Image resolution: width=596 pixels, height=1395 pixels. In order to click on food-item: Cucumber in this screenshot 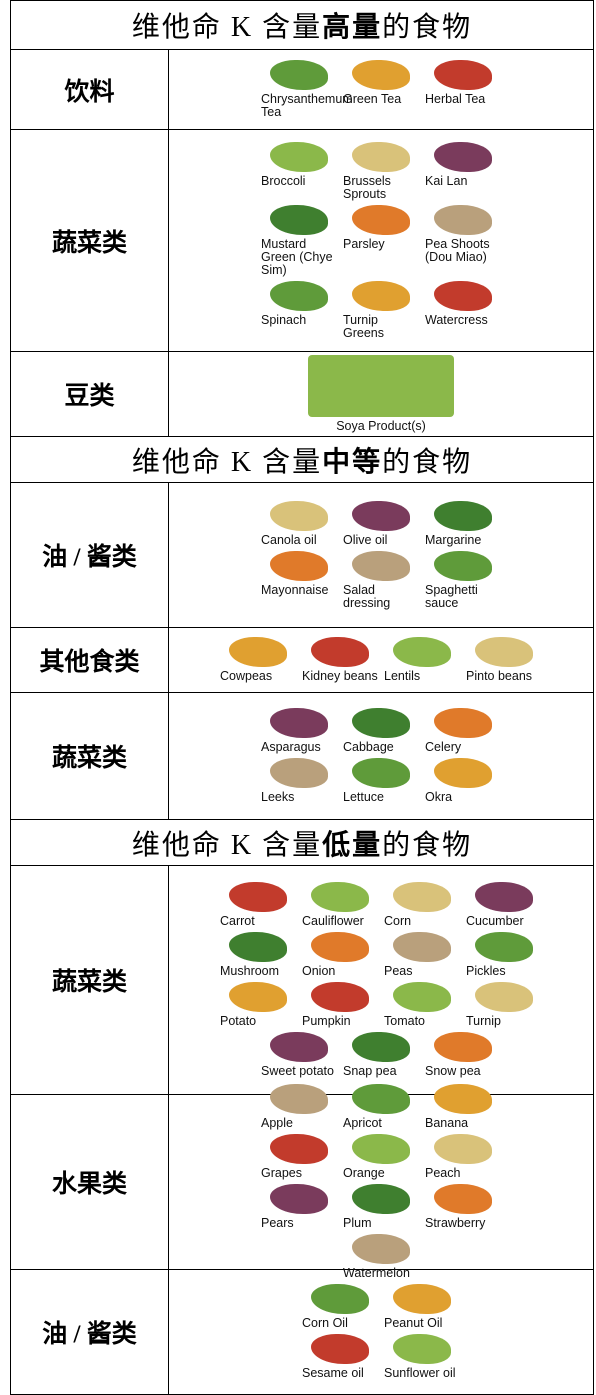, I will do `click(504, 905)`.